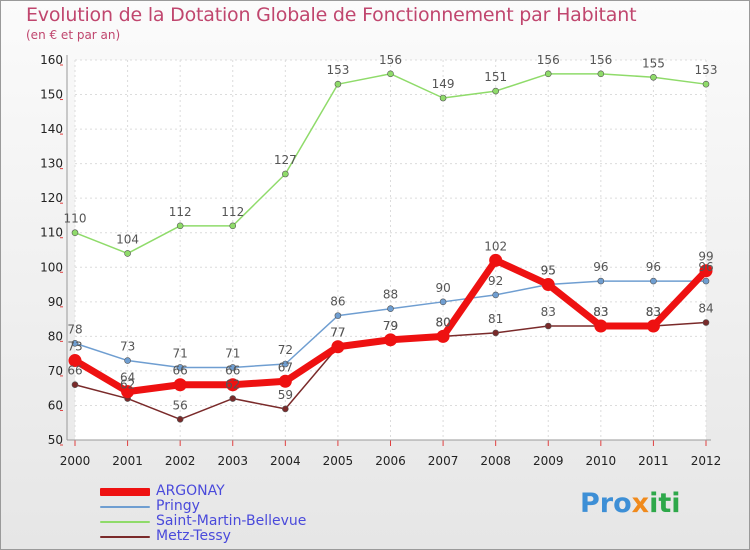  I want to click on logo-part-1: Pro, so click(606, 503).